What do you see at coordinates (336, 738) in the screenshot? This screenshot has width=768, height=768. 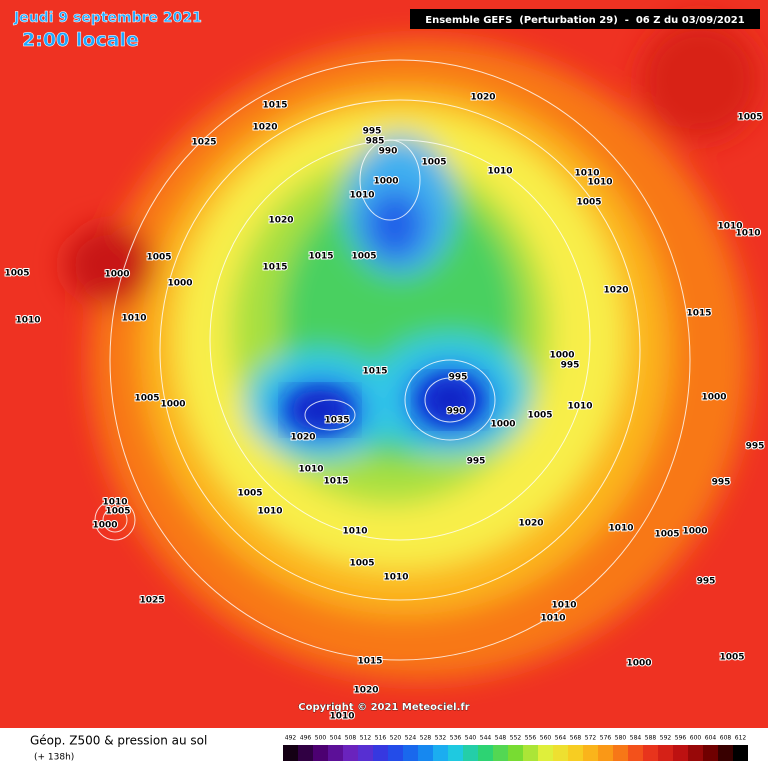 I see `colorbar-label: 504` at bounding box center [336, 738].